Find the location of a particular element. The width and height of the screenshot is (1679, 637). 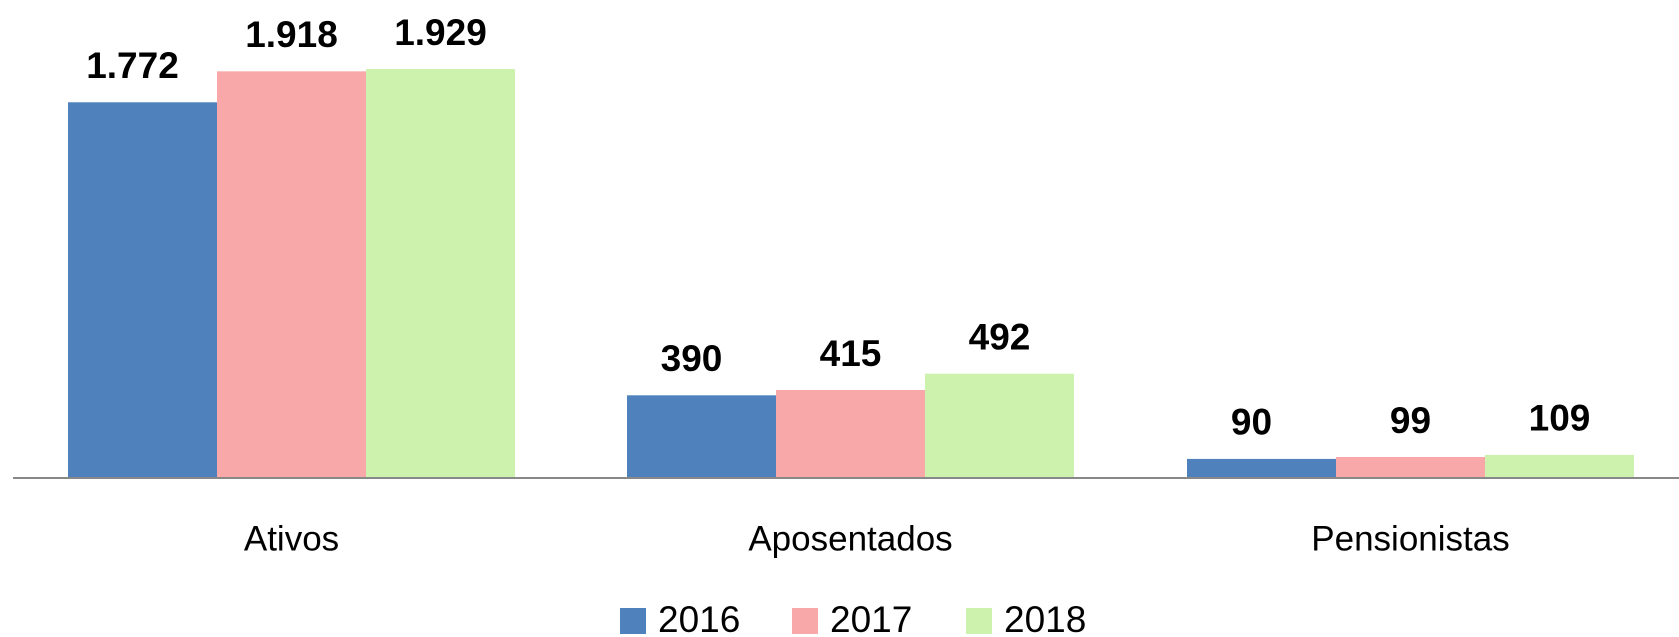

value-label: 390 is located at coordinates (692, 358).